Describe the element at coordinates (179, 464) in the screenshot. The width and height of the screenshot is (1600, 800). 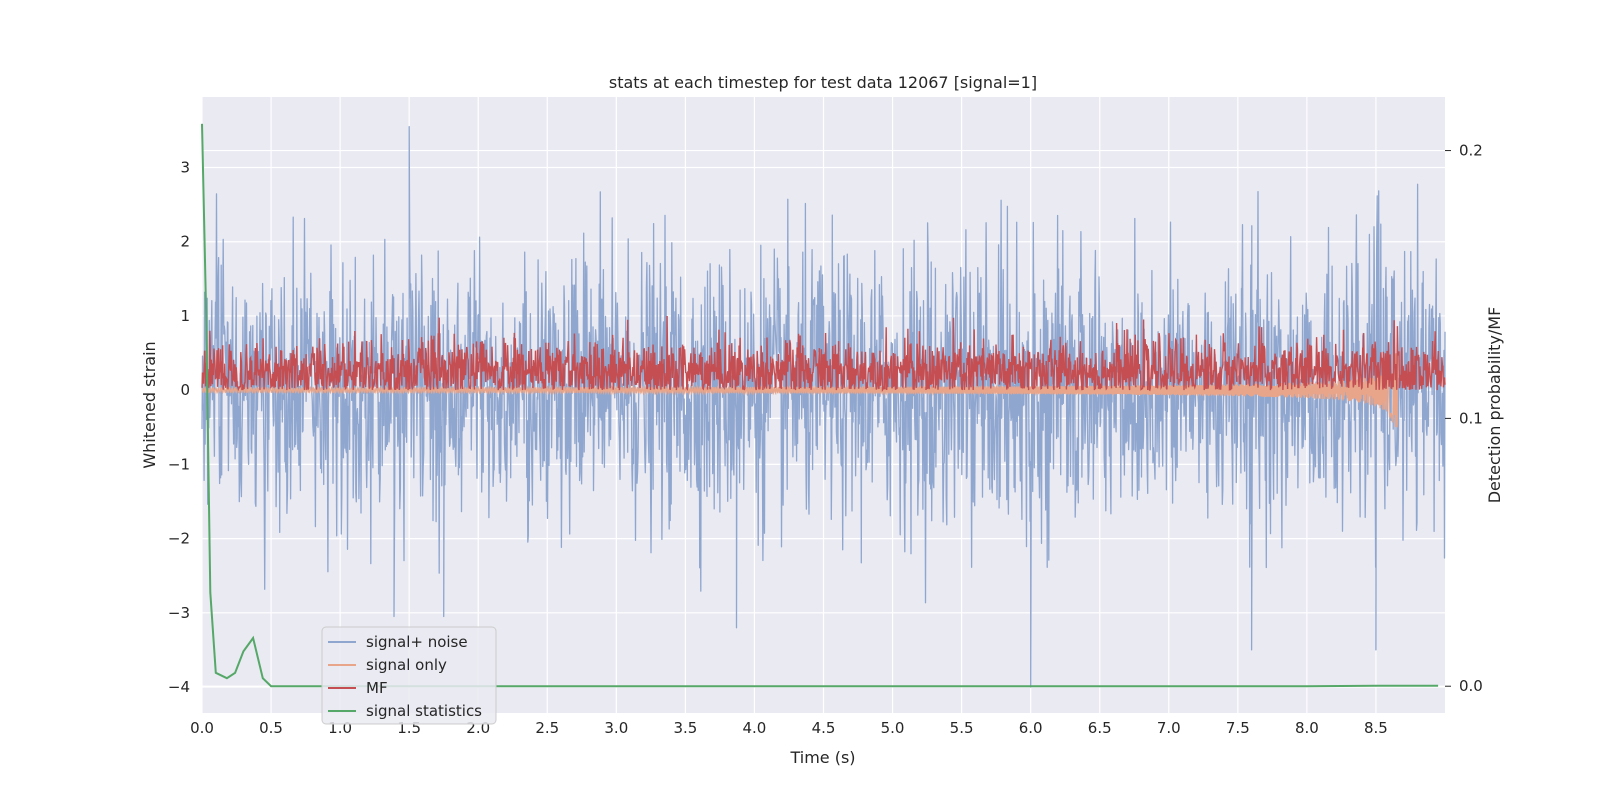
I see `y-tick-label: −1` at that location.